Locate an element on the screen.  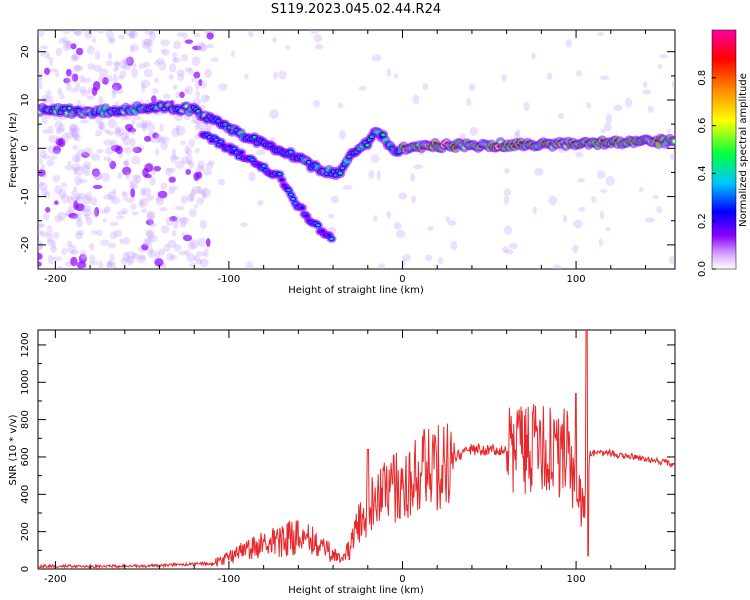
snr-x-label: Height of straight line (km) is located at coordinates (356, 590).